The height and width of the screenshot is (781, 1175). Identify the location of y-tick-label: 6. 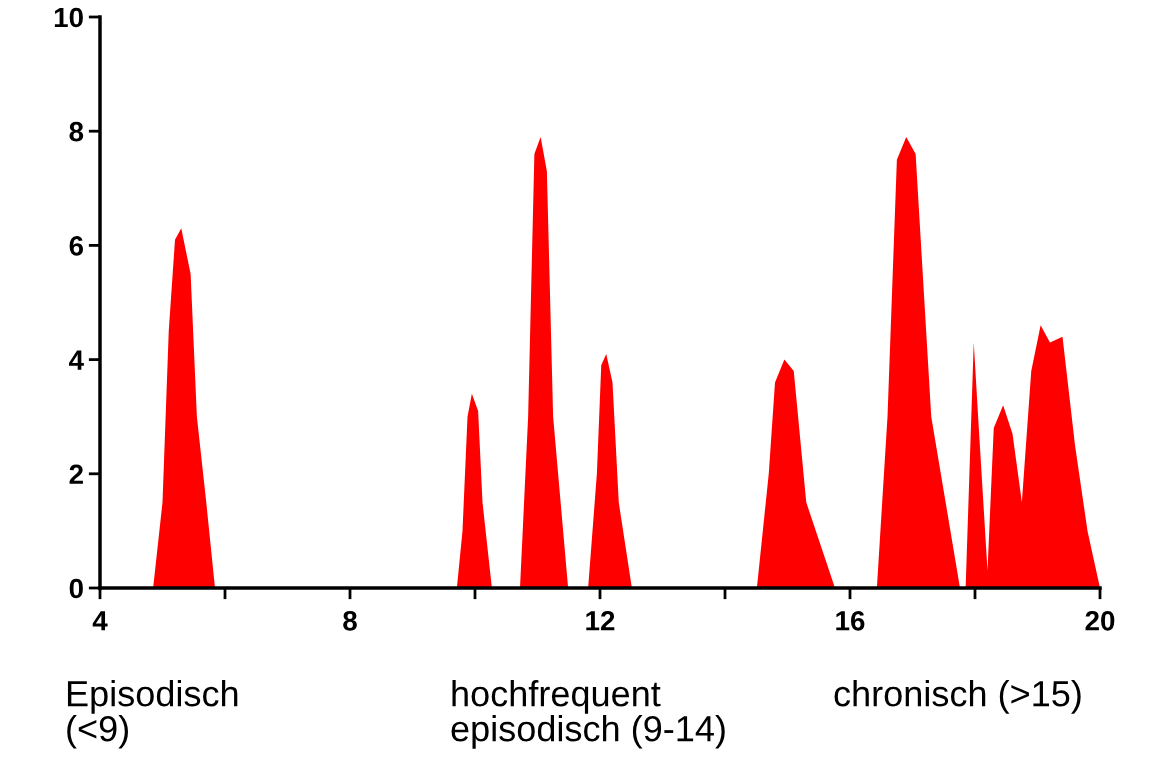
(76, 246).